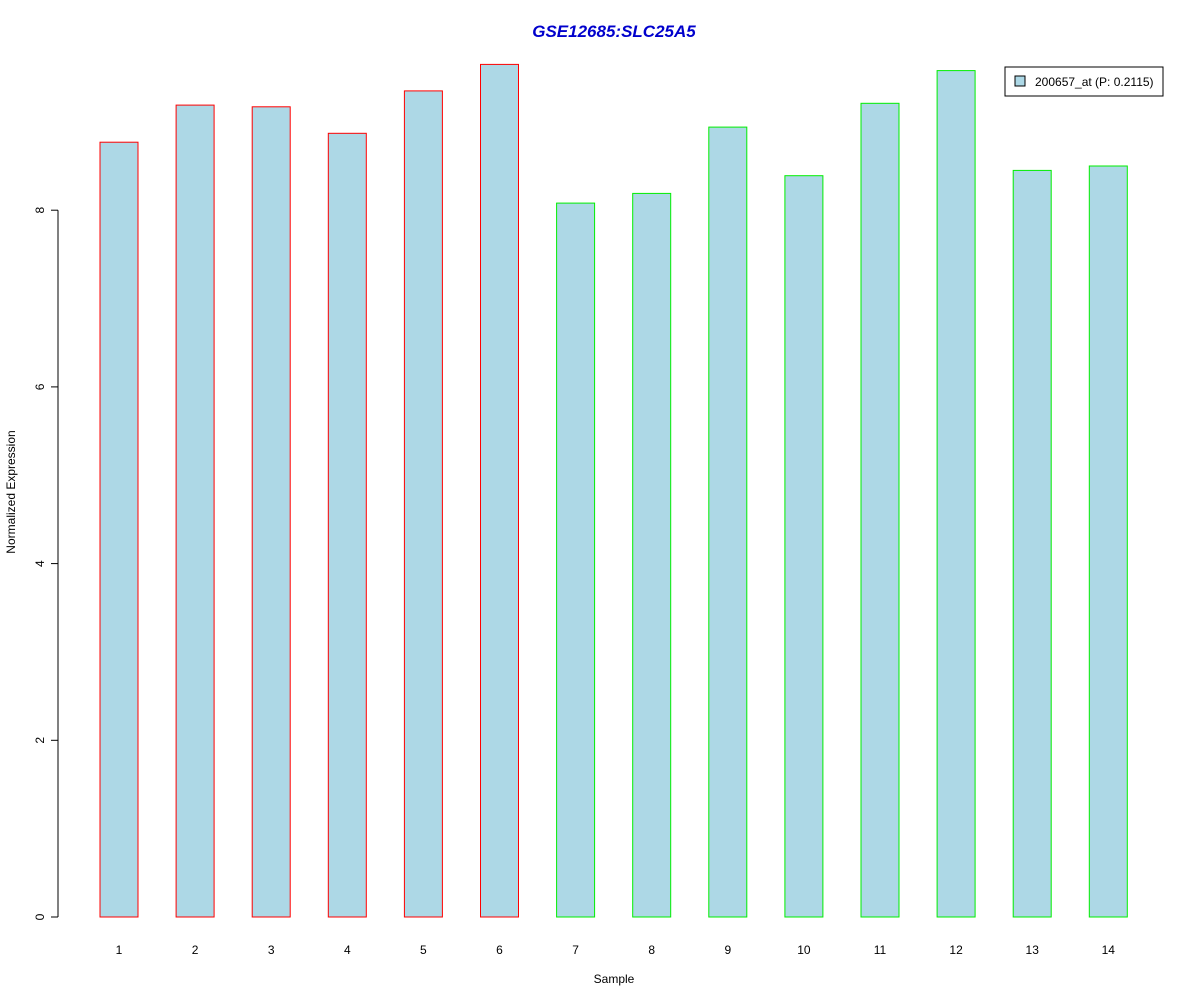 This screenshot has height=1005, width=1200. What do you see at coordinates (40, 210) in the screenshot?
I see `y-tick-label: 8` at bounding box center [40, 210].